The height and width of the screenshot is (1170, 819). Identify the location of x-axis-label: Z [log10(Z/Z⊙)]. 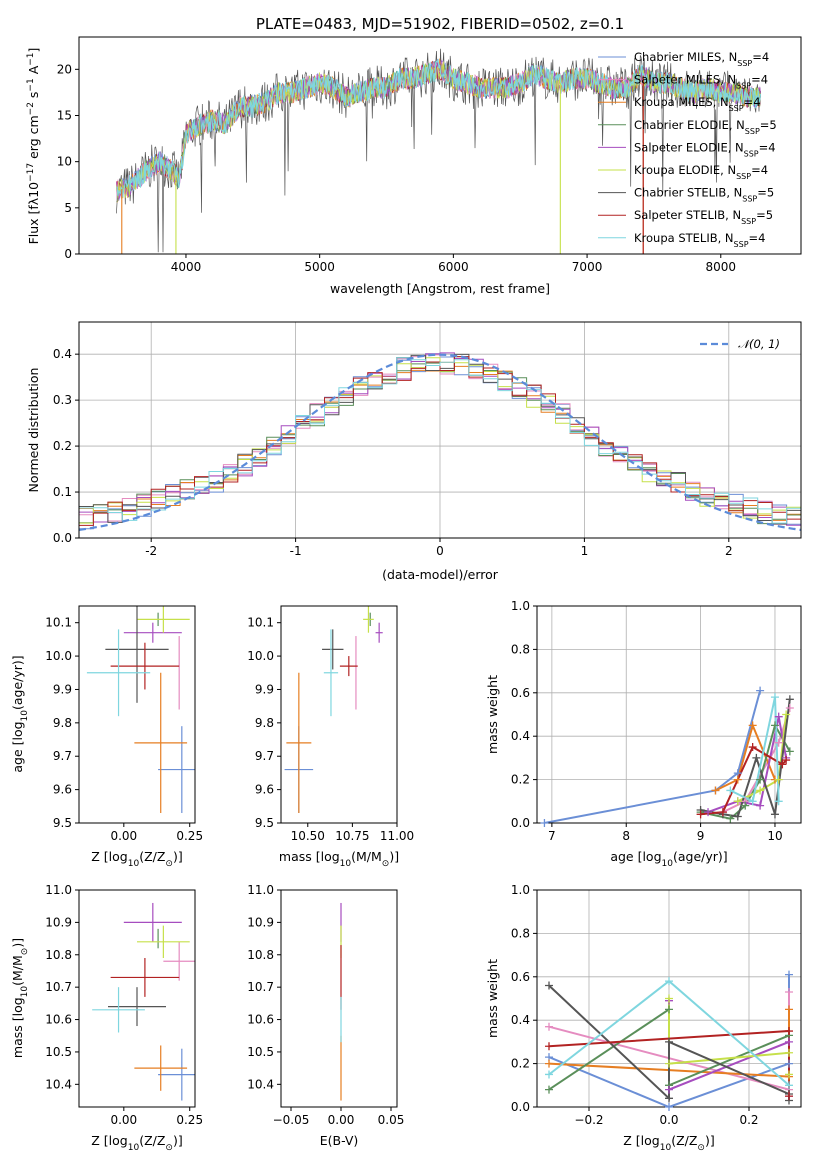
(136, 859).